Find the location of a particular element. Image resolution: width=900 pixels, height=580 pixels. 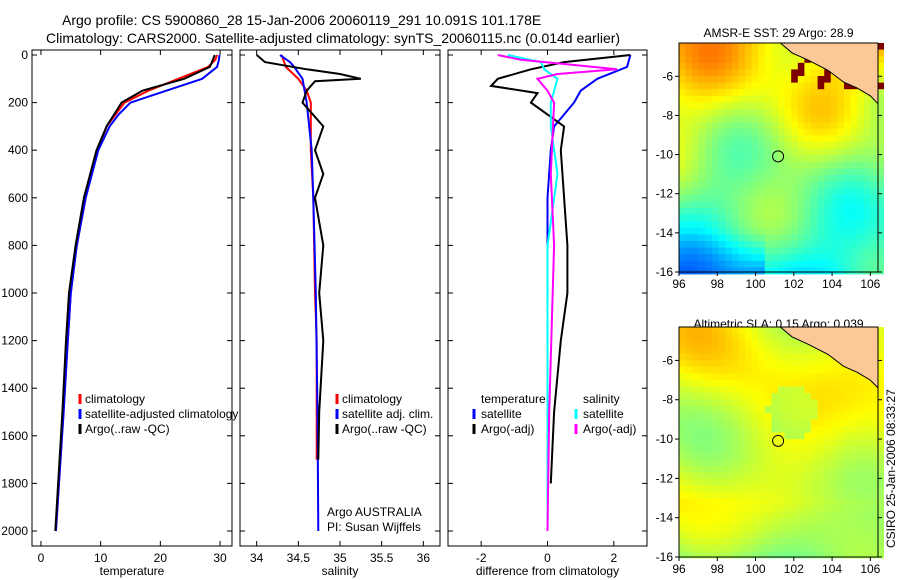

y-tick-label: 0 is located at coordinates (24, 55).